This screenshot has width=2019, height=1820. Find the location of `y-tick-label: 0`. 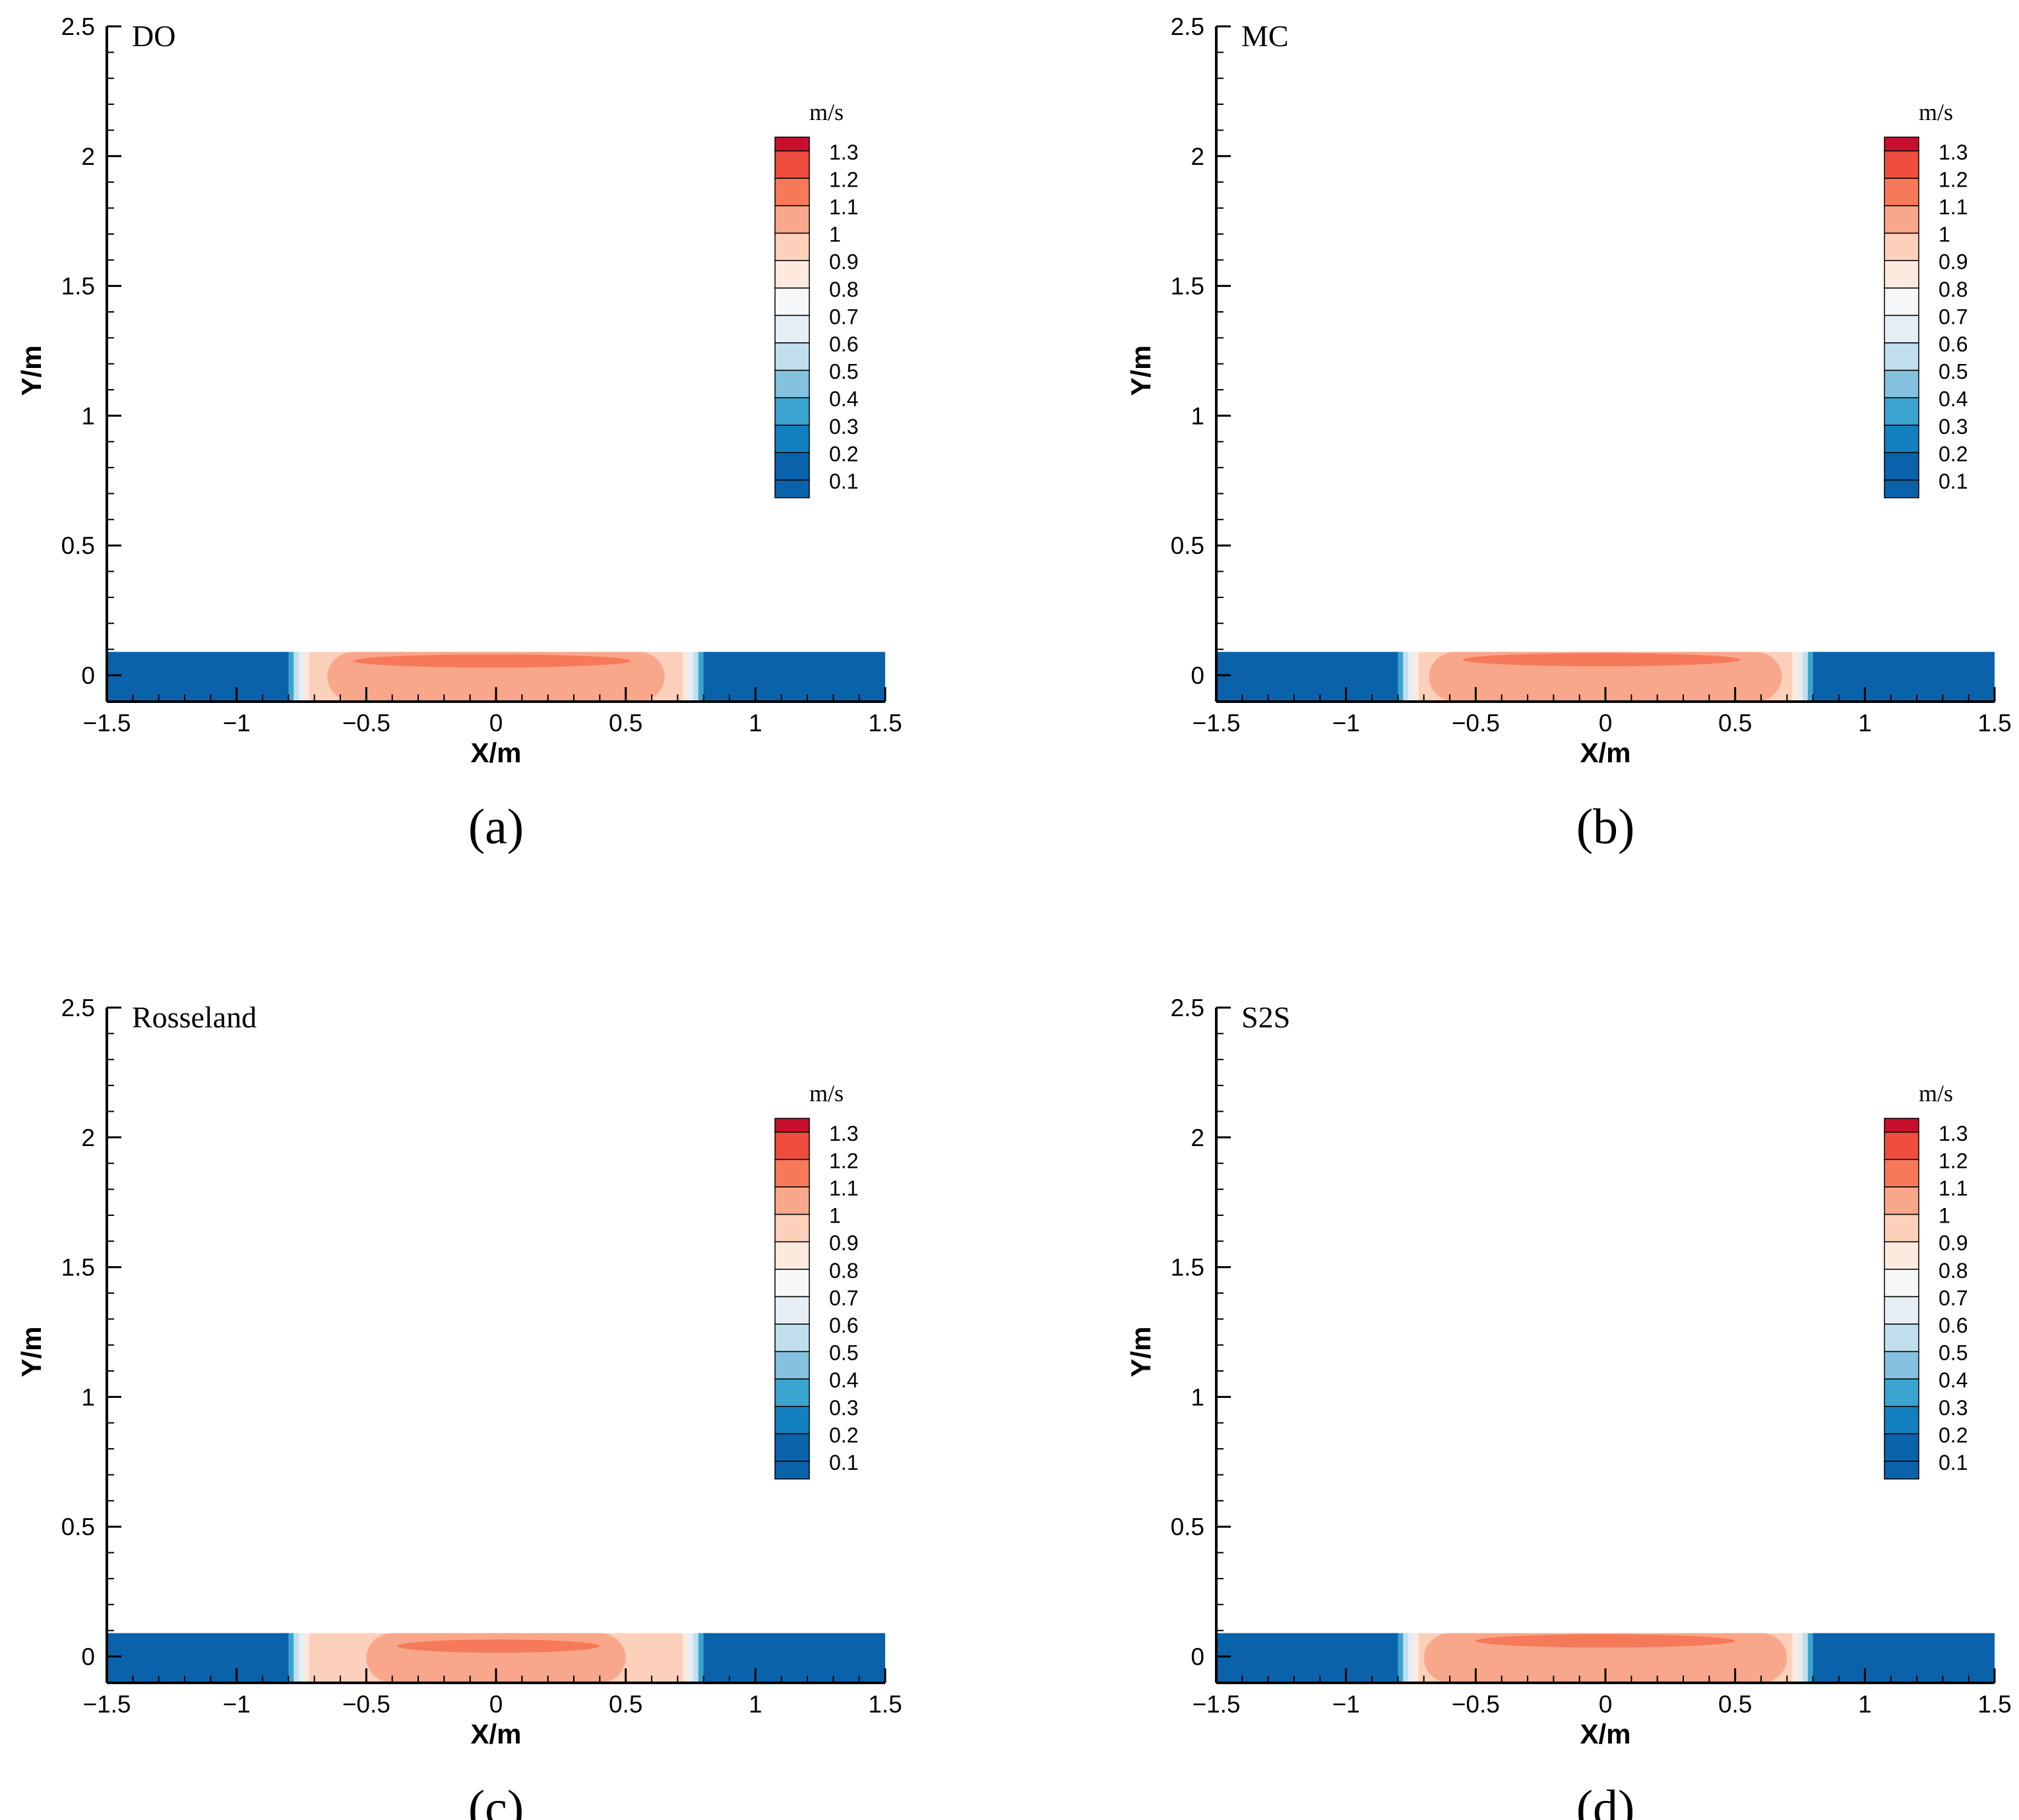

y-tick-label: 0 is located at coordinates (1197, 1657).